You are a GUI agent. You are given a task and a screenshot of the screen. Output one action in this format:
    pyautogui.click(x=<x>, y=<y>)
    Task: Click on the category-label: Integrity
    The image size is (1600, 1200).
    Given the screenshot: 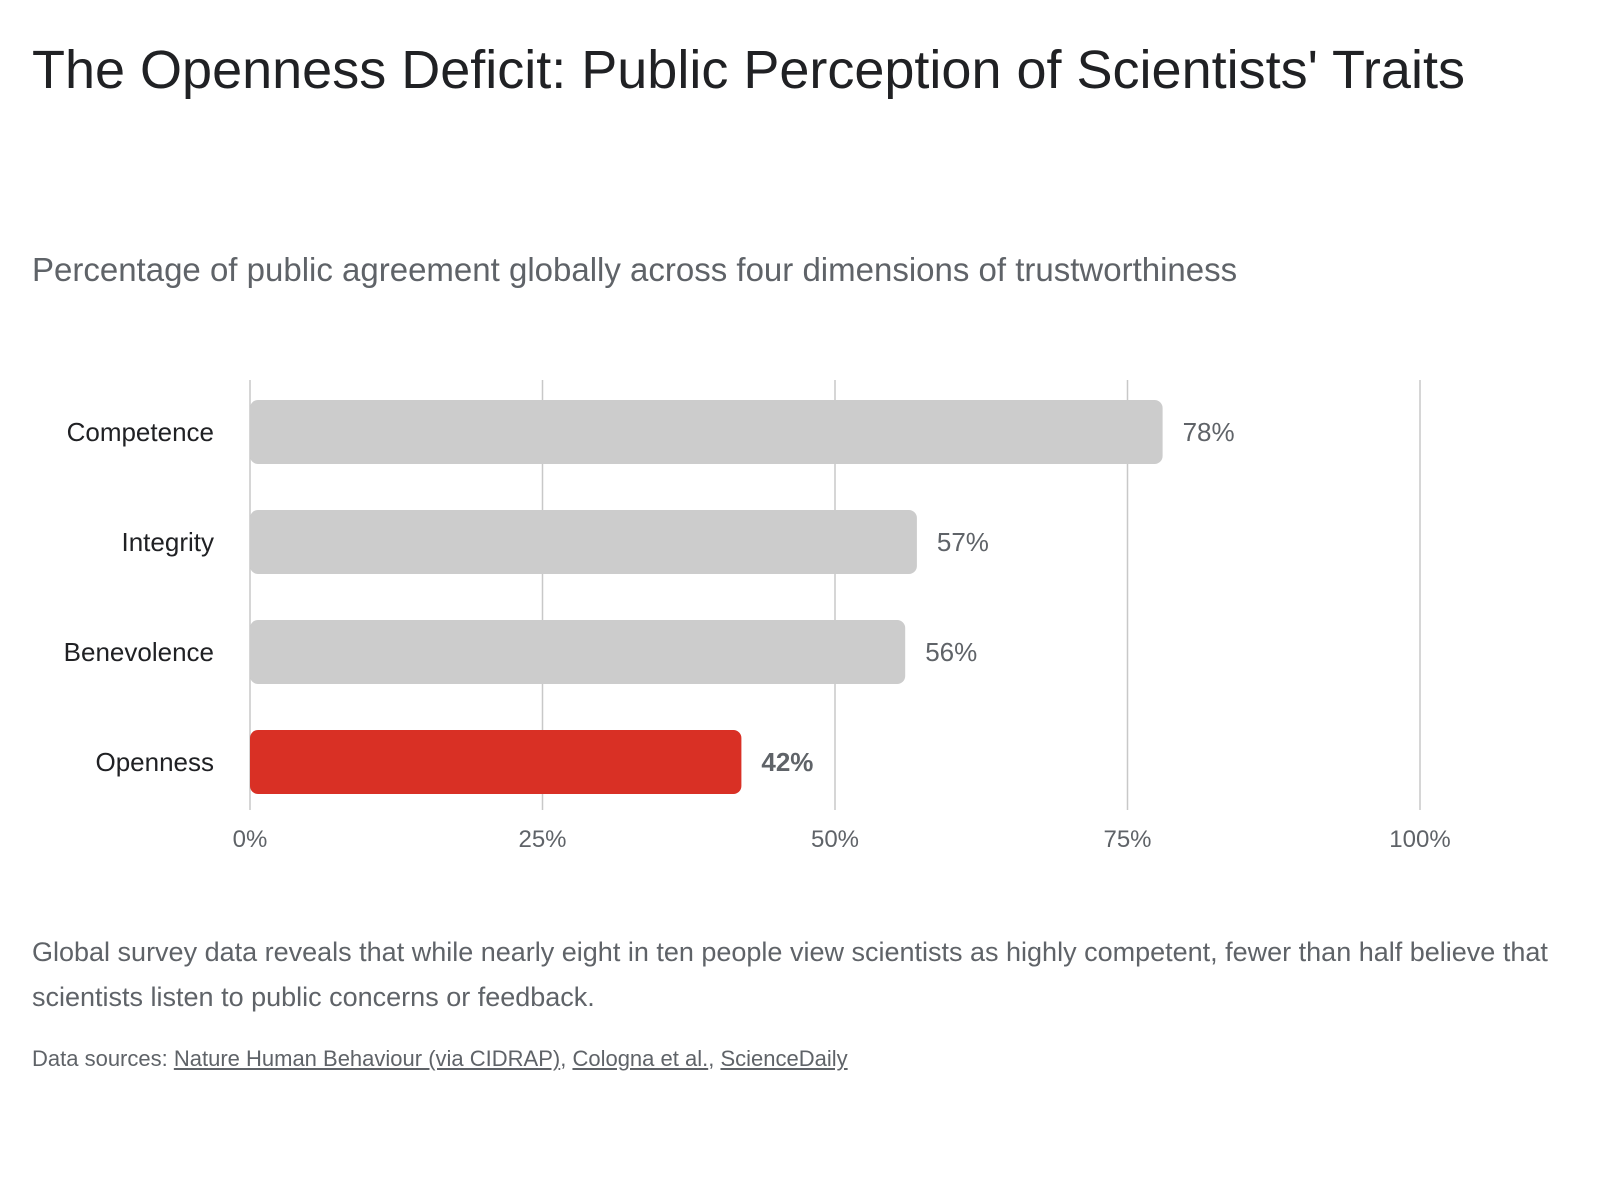 What is the action you would take?
    pyautogui.click(x=168, y=542)
    